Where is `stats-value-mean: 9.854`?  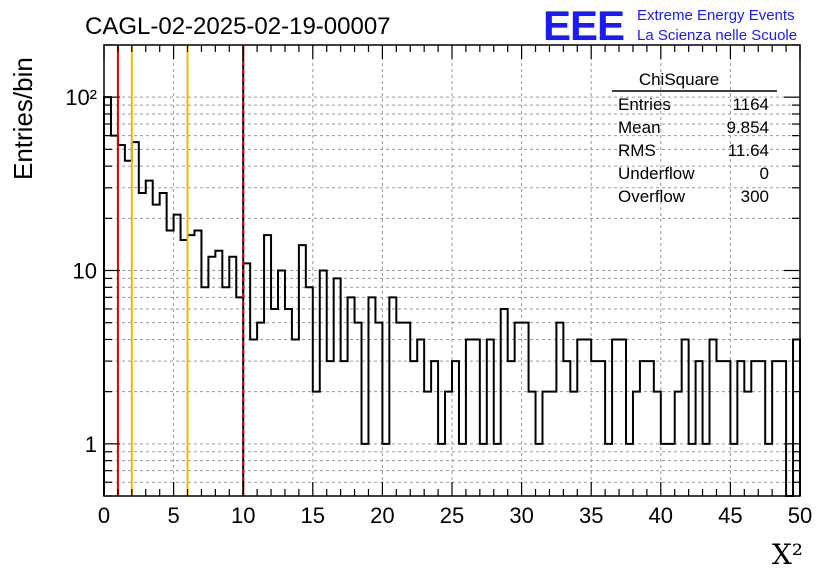 stats-value-mean: 9.854 is located at coordinates (747, 127).